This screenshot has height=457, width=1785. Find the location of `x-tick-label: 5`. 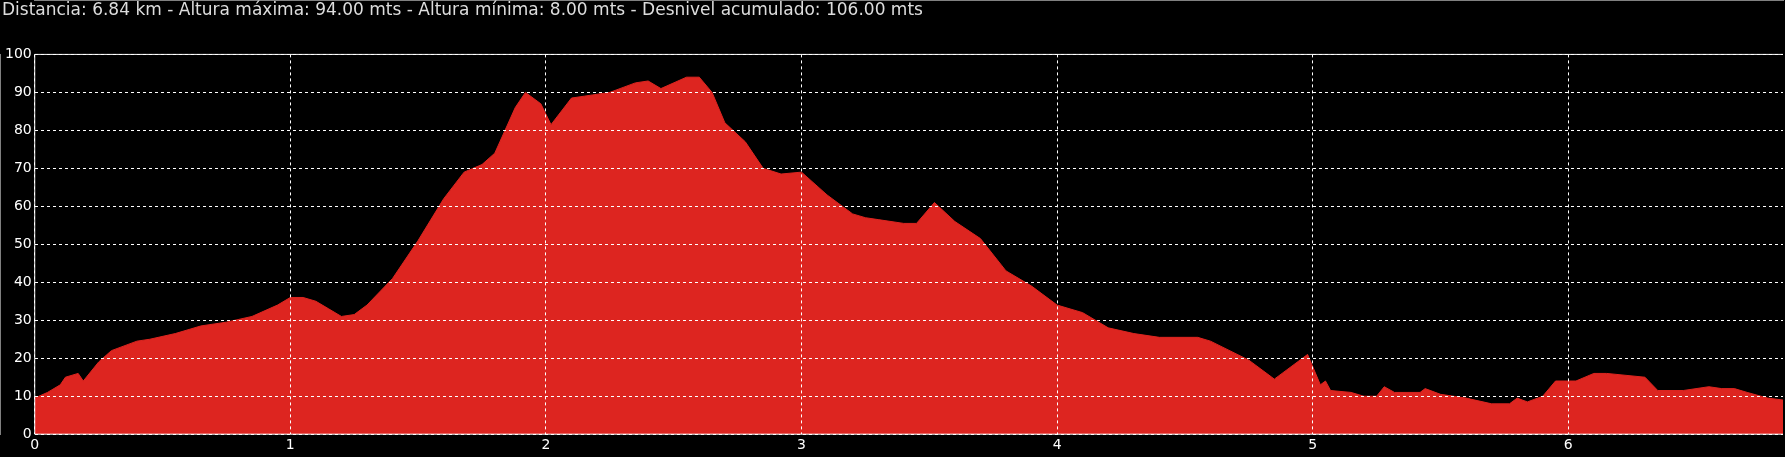

x-tick-label: 5 is located at coordinates (1313, 444).